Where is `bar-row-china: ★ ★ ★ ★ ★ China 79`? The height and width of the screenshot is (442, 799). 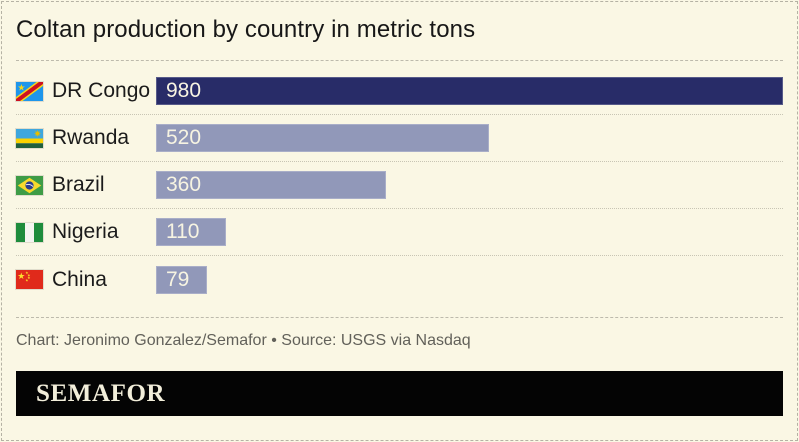
bar-row-china: ★ ★ ★ ★ ★ China 79 is located at coordinates (399, 279).